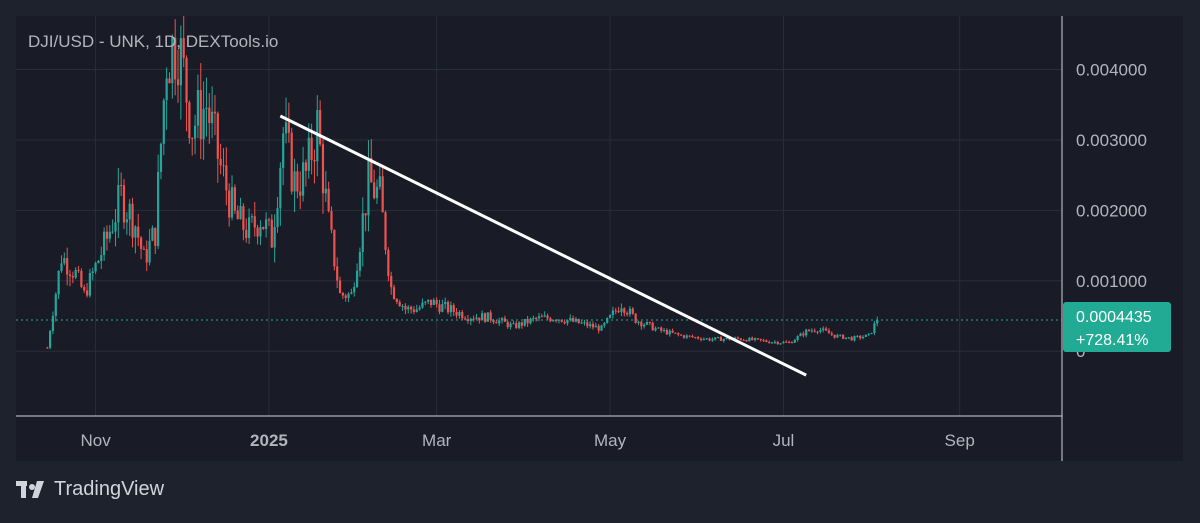 This screenshot has height=523, width=1200. I want to click on chart-title: DJI/USD - UNK, 1D, DEXTools.io, so click(153, 41).